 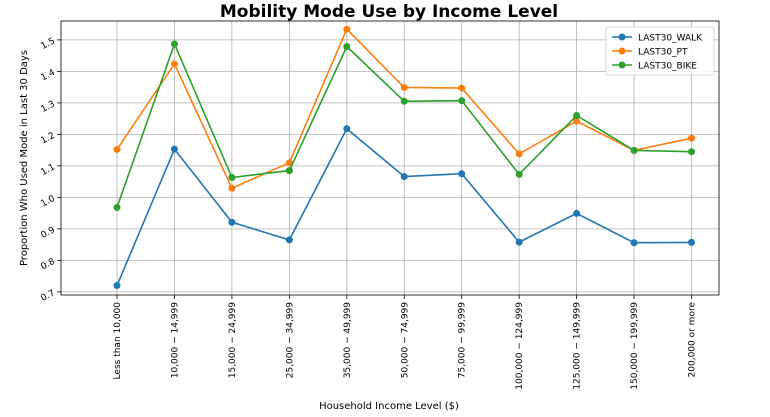 I want to click on y-axis: 0.7 0.8 0.9 1.0 1.1 1.2 1.3 1.4 1.5, so click(x=50, y=170).